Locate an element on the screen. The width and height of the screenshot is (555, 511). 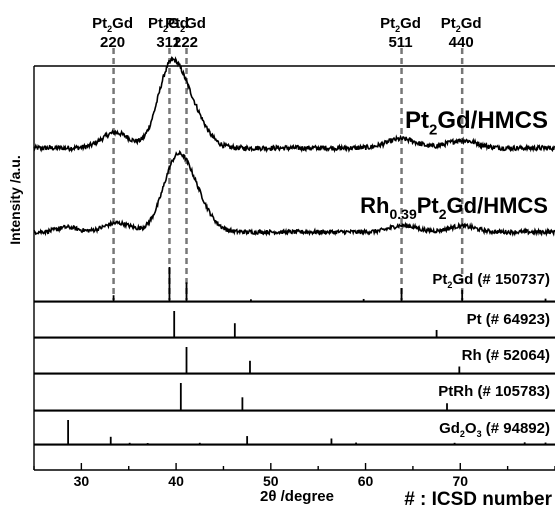
reference-line-hkl-311: 311 is located at coordinates (168, 42).